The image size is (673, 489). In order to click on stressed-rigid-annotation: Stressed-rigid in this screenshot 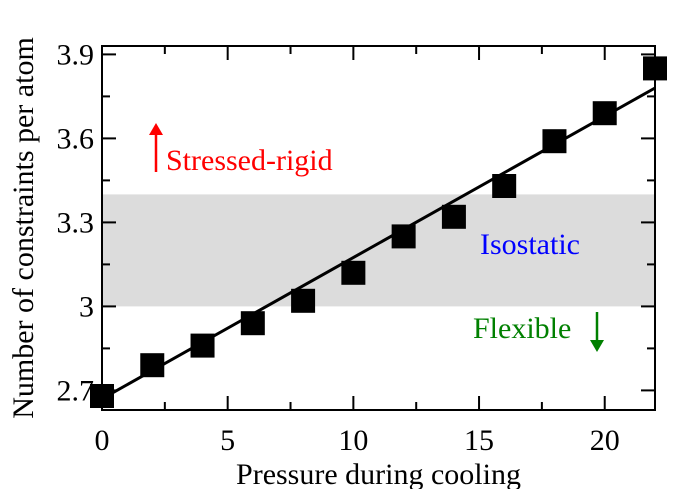, I will do `click(241, 150)`.